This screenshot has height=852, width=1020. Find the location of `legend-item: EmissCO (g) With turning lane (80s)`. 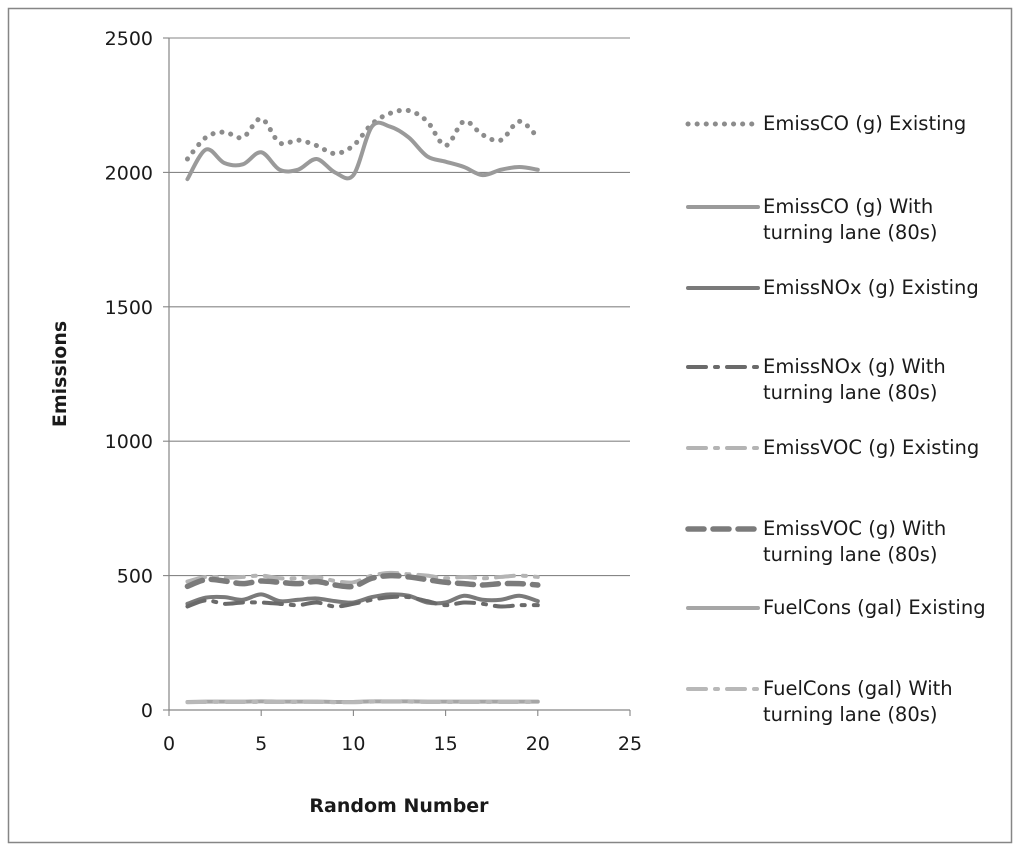

legend-item: EmissCO (g) With turning lane (80s) is located at coordinates (812, 219).